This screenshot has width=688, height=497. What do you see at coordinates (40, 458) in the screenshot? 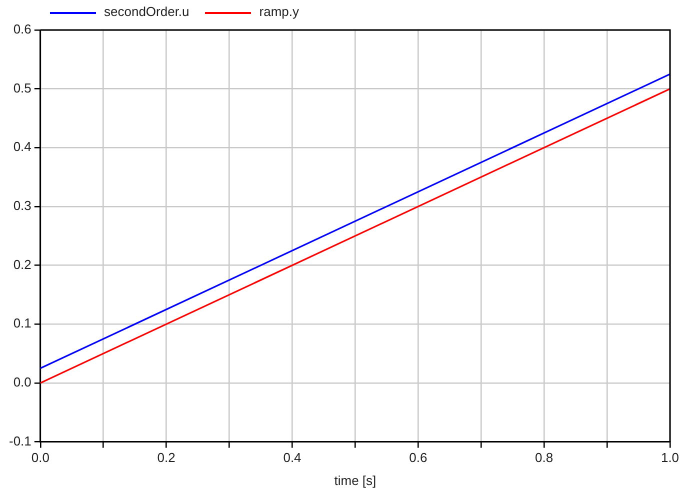
I see `x-tick-label: 0.0` at bounding box center [40, 458].